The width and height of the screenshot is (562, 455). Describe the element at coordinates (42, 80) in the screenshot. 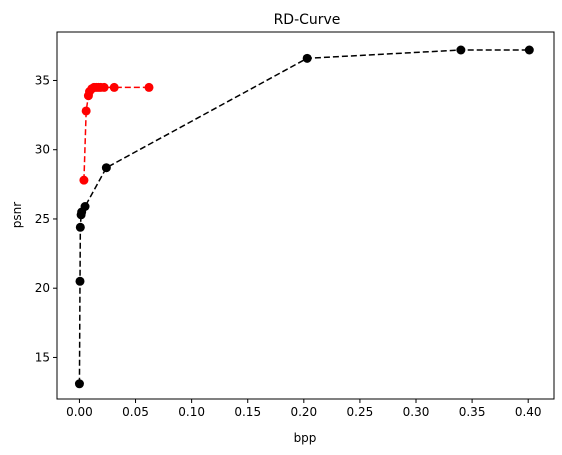

I see `y-tick-label: 35` at that location.